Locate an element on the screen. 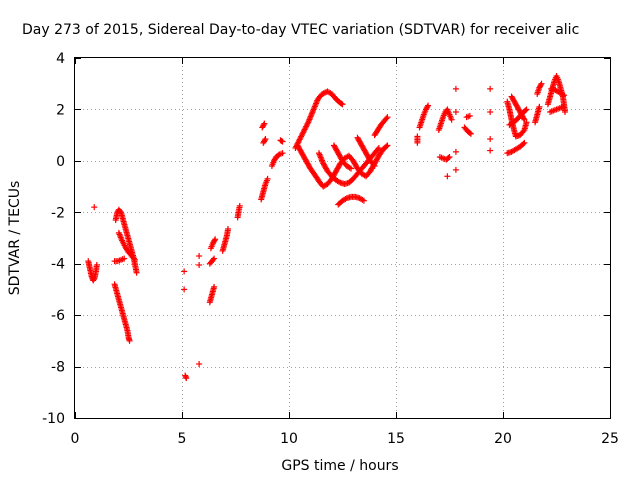 The height and width of the screenshot is (480, 640). x-tick-label: 10 is located at coordinates (289, 439).